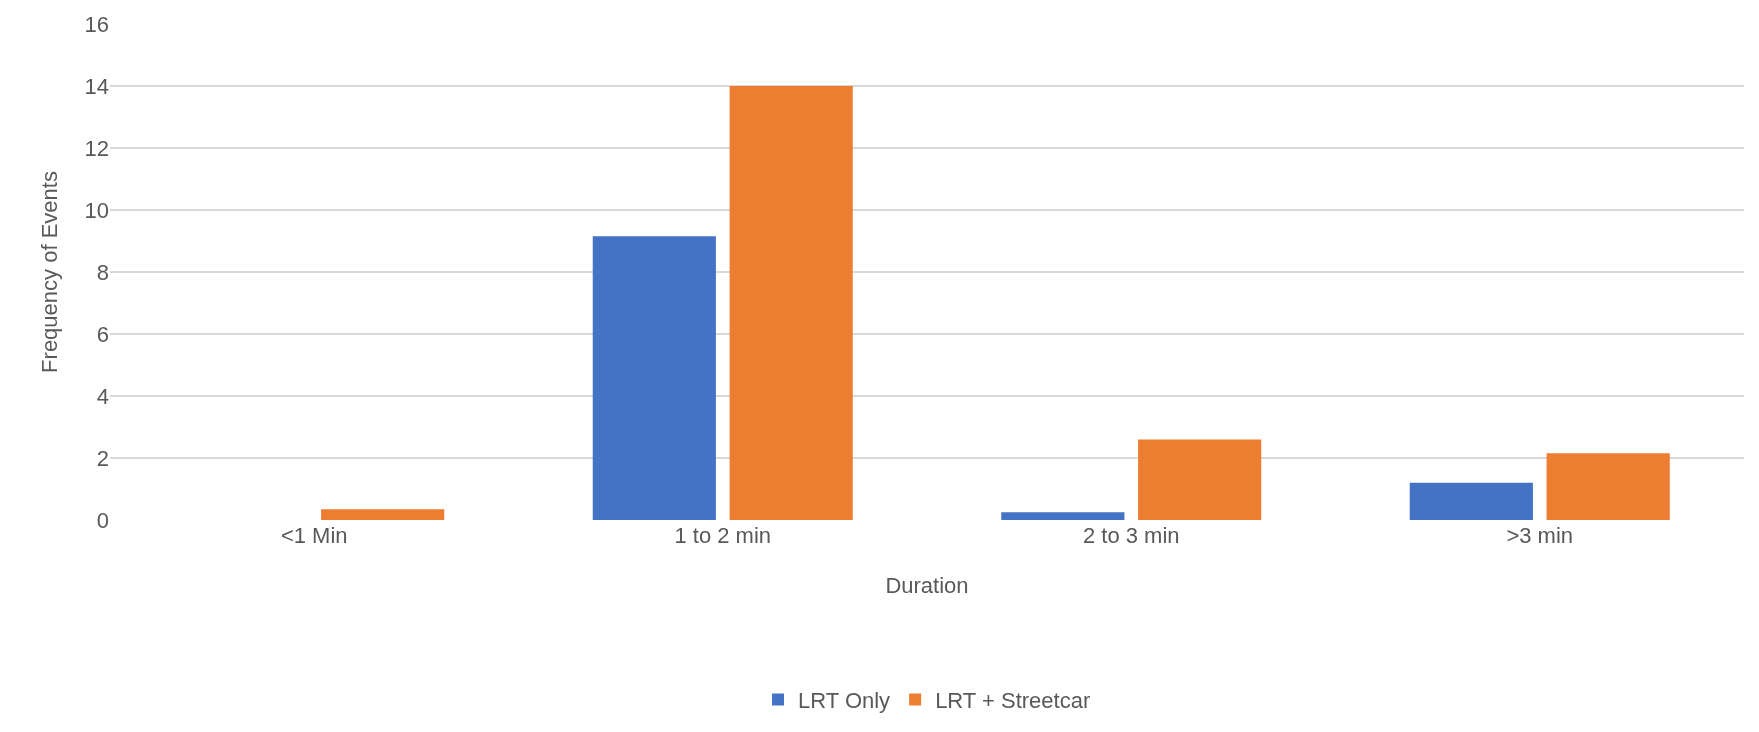 This screenshot has height=732, width=1759. Describe the element at coordinates (1540, 535) in the screenshot. I see `x-tick-label: >3 min` at that location.